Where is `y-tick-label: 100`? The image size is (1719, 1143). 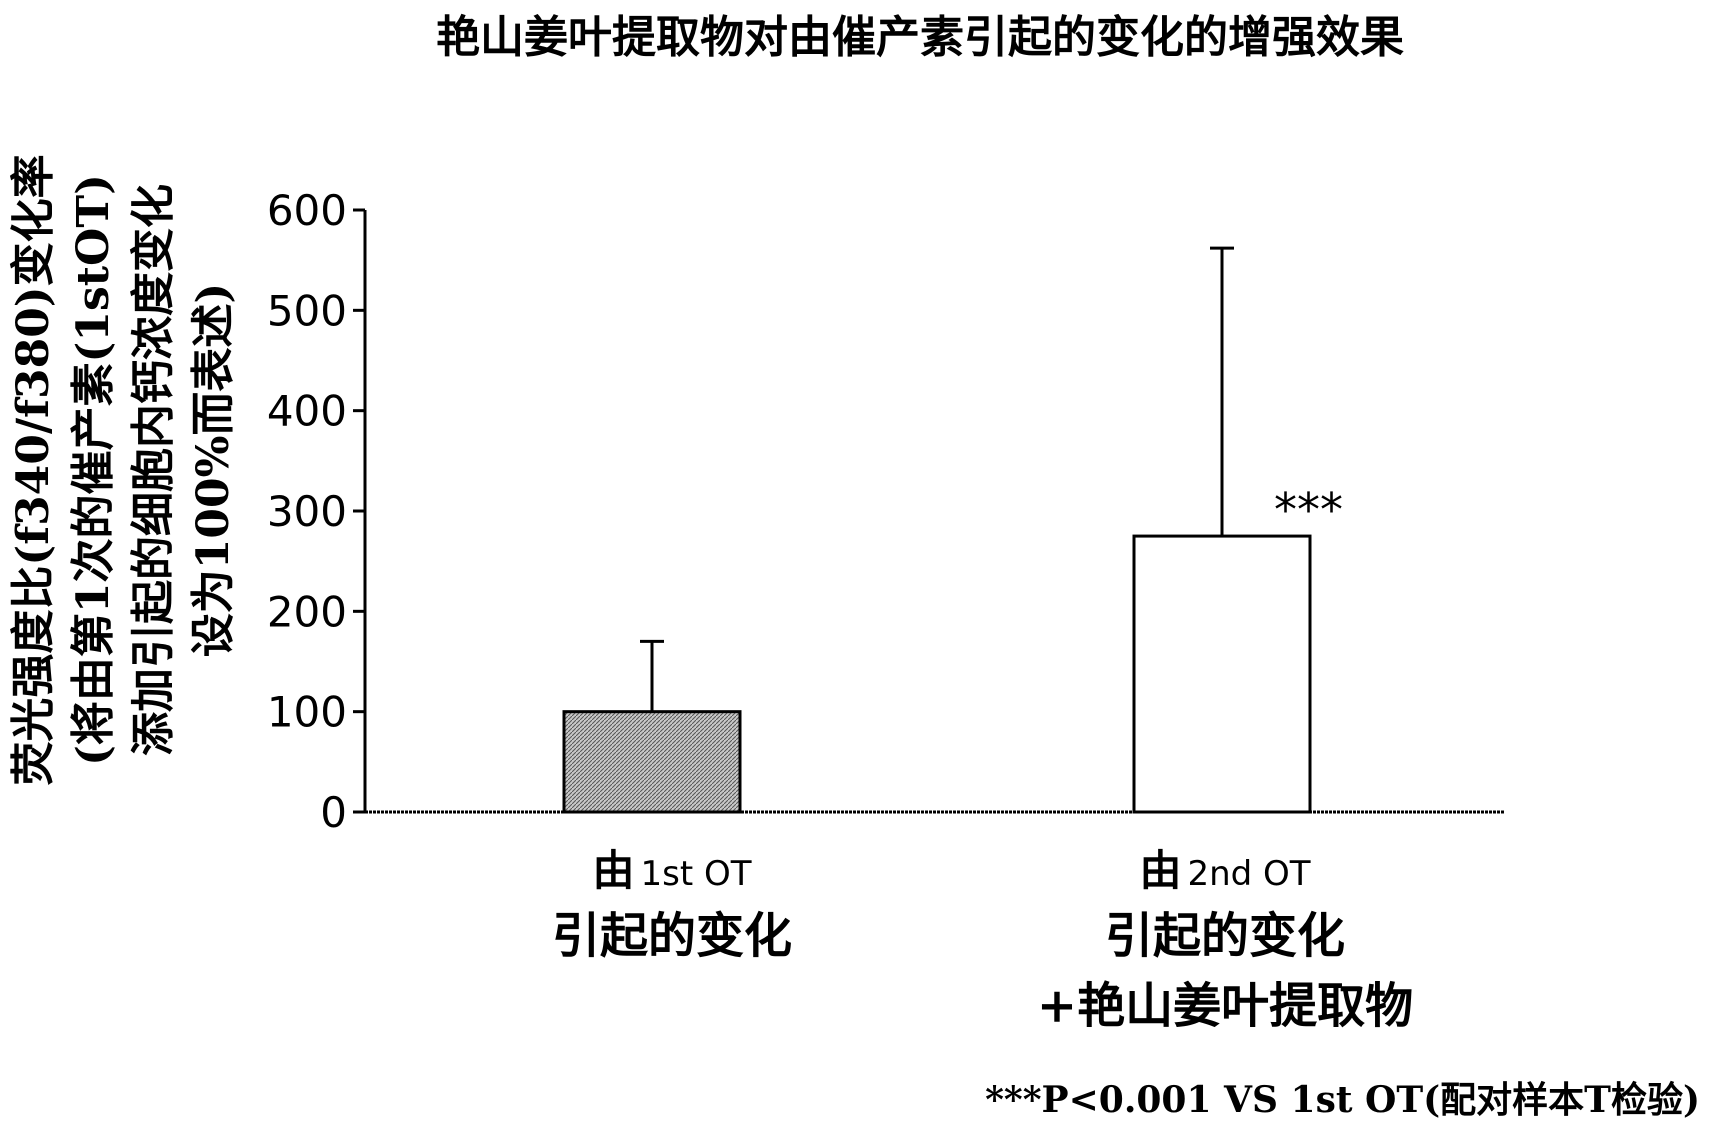 y-tick-label: 100 is located at coordinates (307, 712).